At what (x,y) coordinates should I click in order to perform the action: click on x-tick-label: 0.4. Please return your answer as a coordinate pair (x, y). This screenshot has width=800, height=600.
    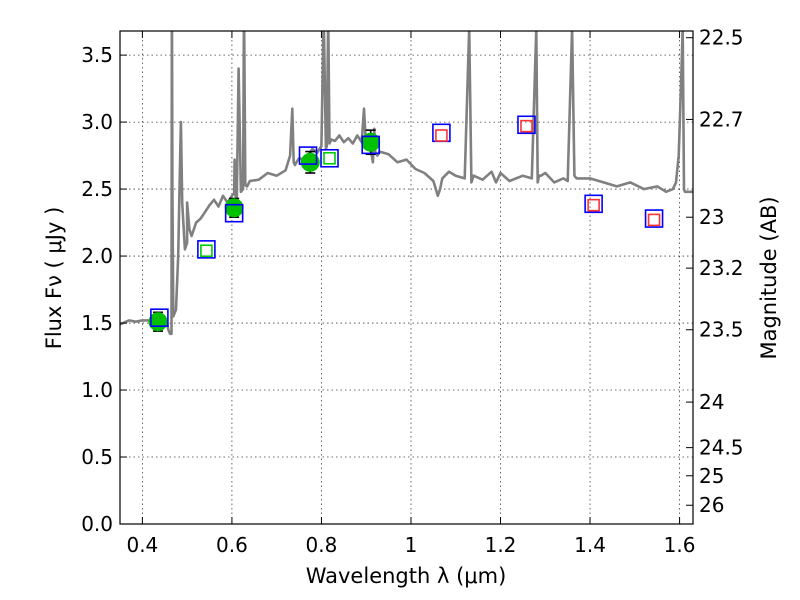
    Looking at the image, I should click on (142, 545).